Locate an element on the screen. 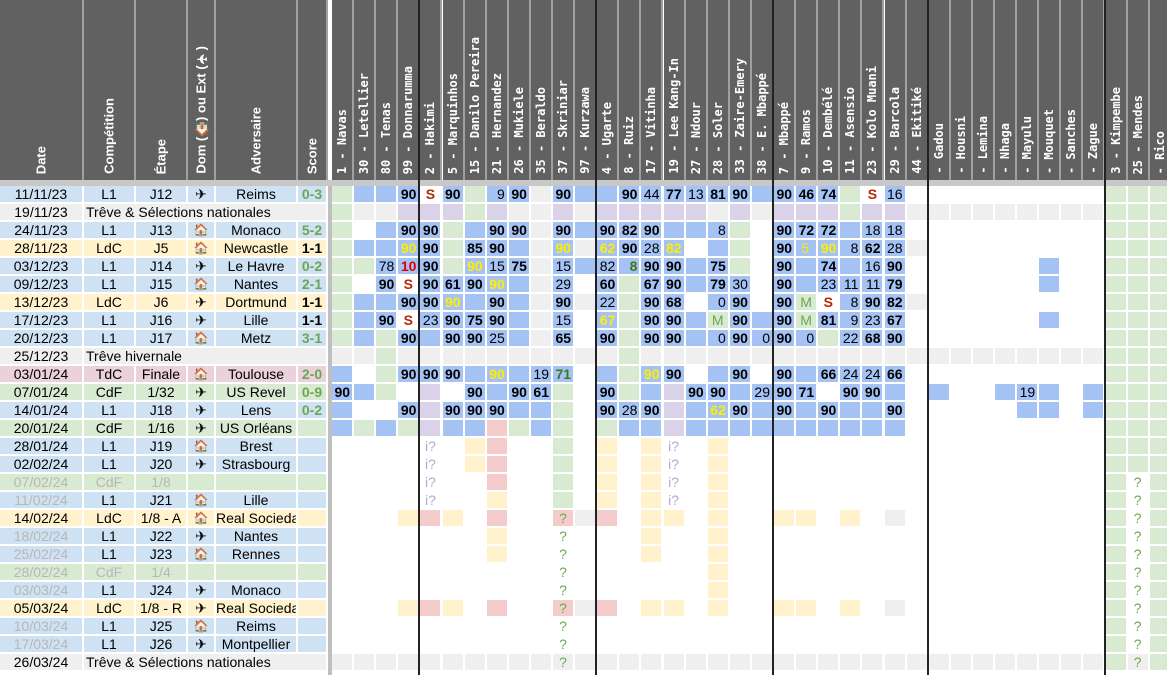  header-player: - Mayulu is located at coordinates (1028, 90).